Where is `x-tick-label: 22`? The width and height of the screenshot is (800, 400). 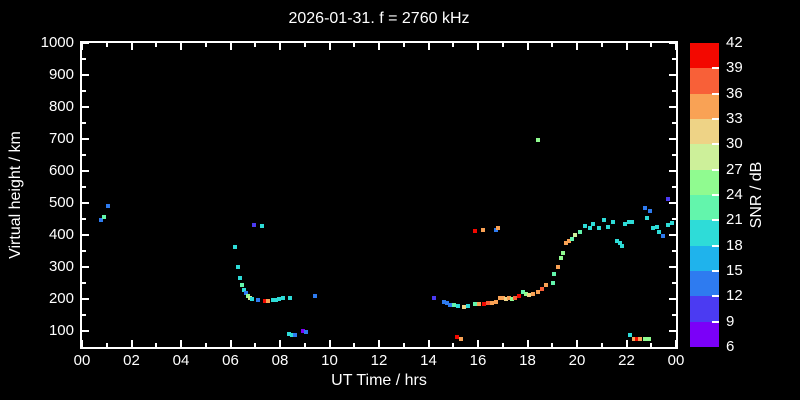
x-tick-label: 22 is located at coordinates (626, 360).